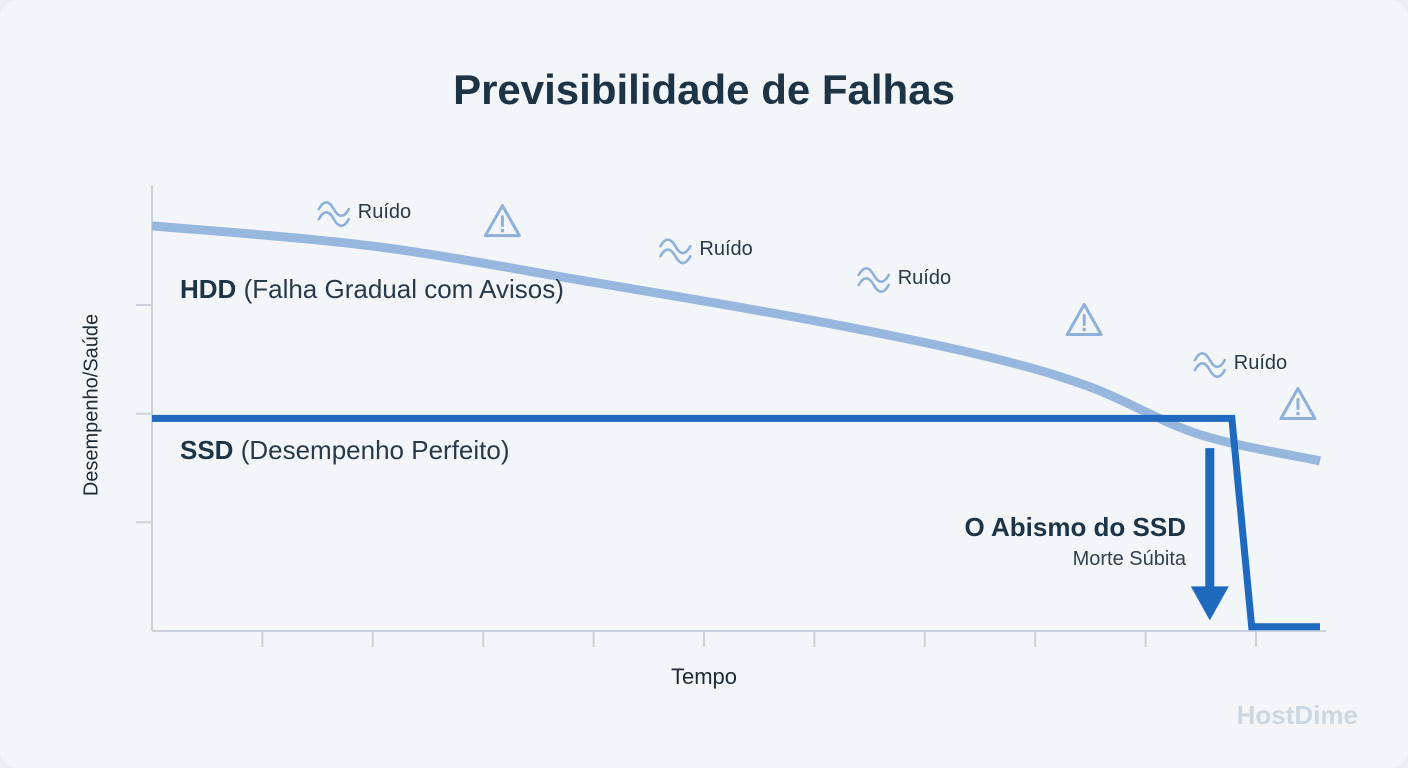 This screenshot has width=1408, height=768. I want to click on chart-title: Previsibilidade de Falhas, so click(704, 89).